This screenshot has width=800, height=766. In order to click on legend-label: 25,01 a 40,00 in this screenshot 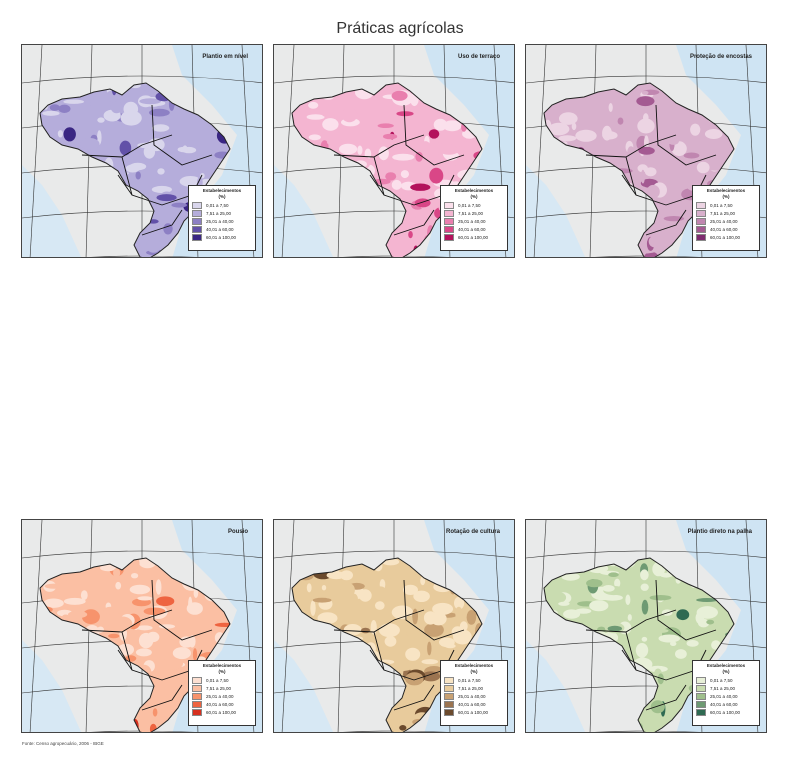, I will do `click(220, 221)`.